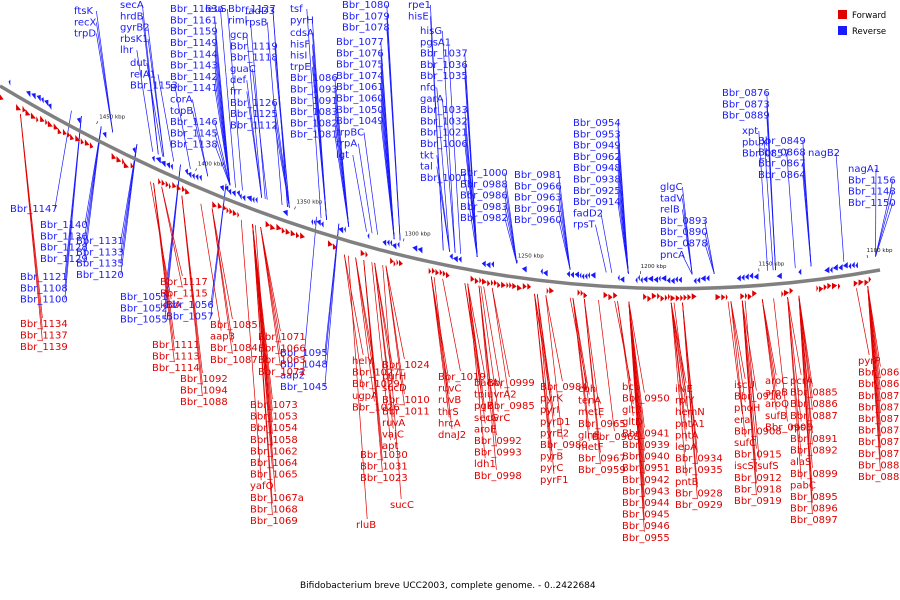 The image size is (900, 600). Describe the element at coordinates (277, 498) in the screenshot. I see `forward-gene-label: Bbr_1067a` at that location.